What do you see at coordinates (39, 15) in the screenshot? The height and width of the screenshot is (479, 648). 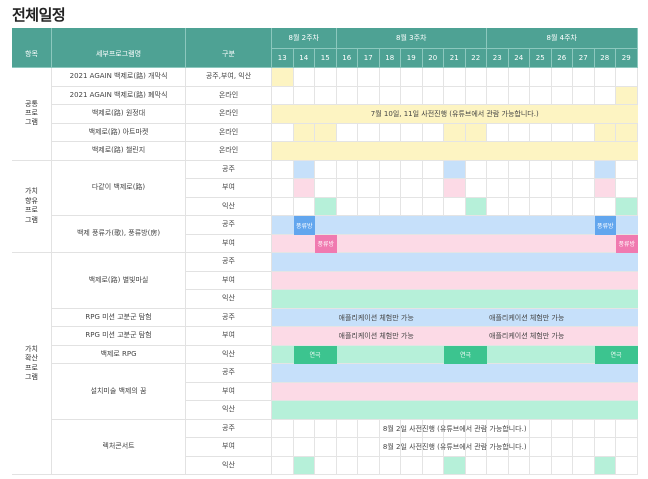 I see `page-title: 전체일정` at bounding box center [39, 15].